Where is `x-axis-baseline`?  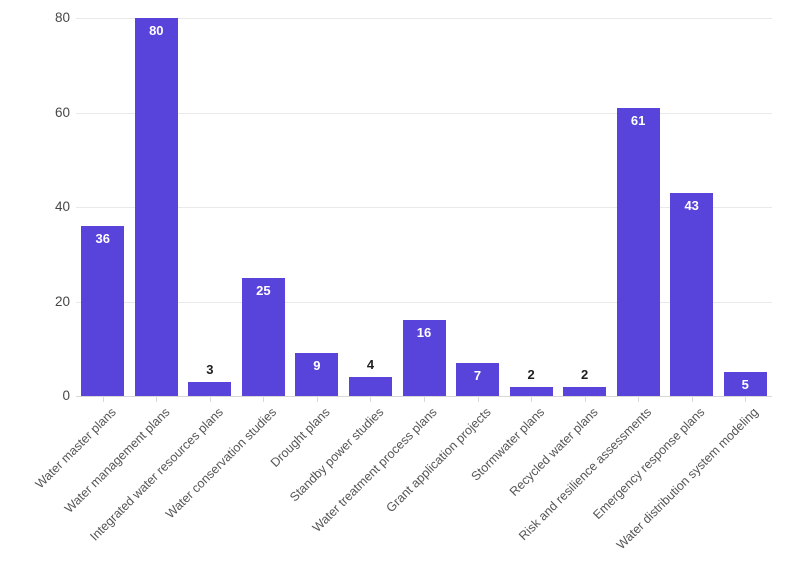
x-axis-baseline is located at coordinates (424, 396).